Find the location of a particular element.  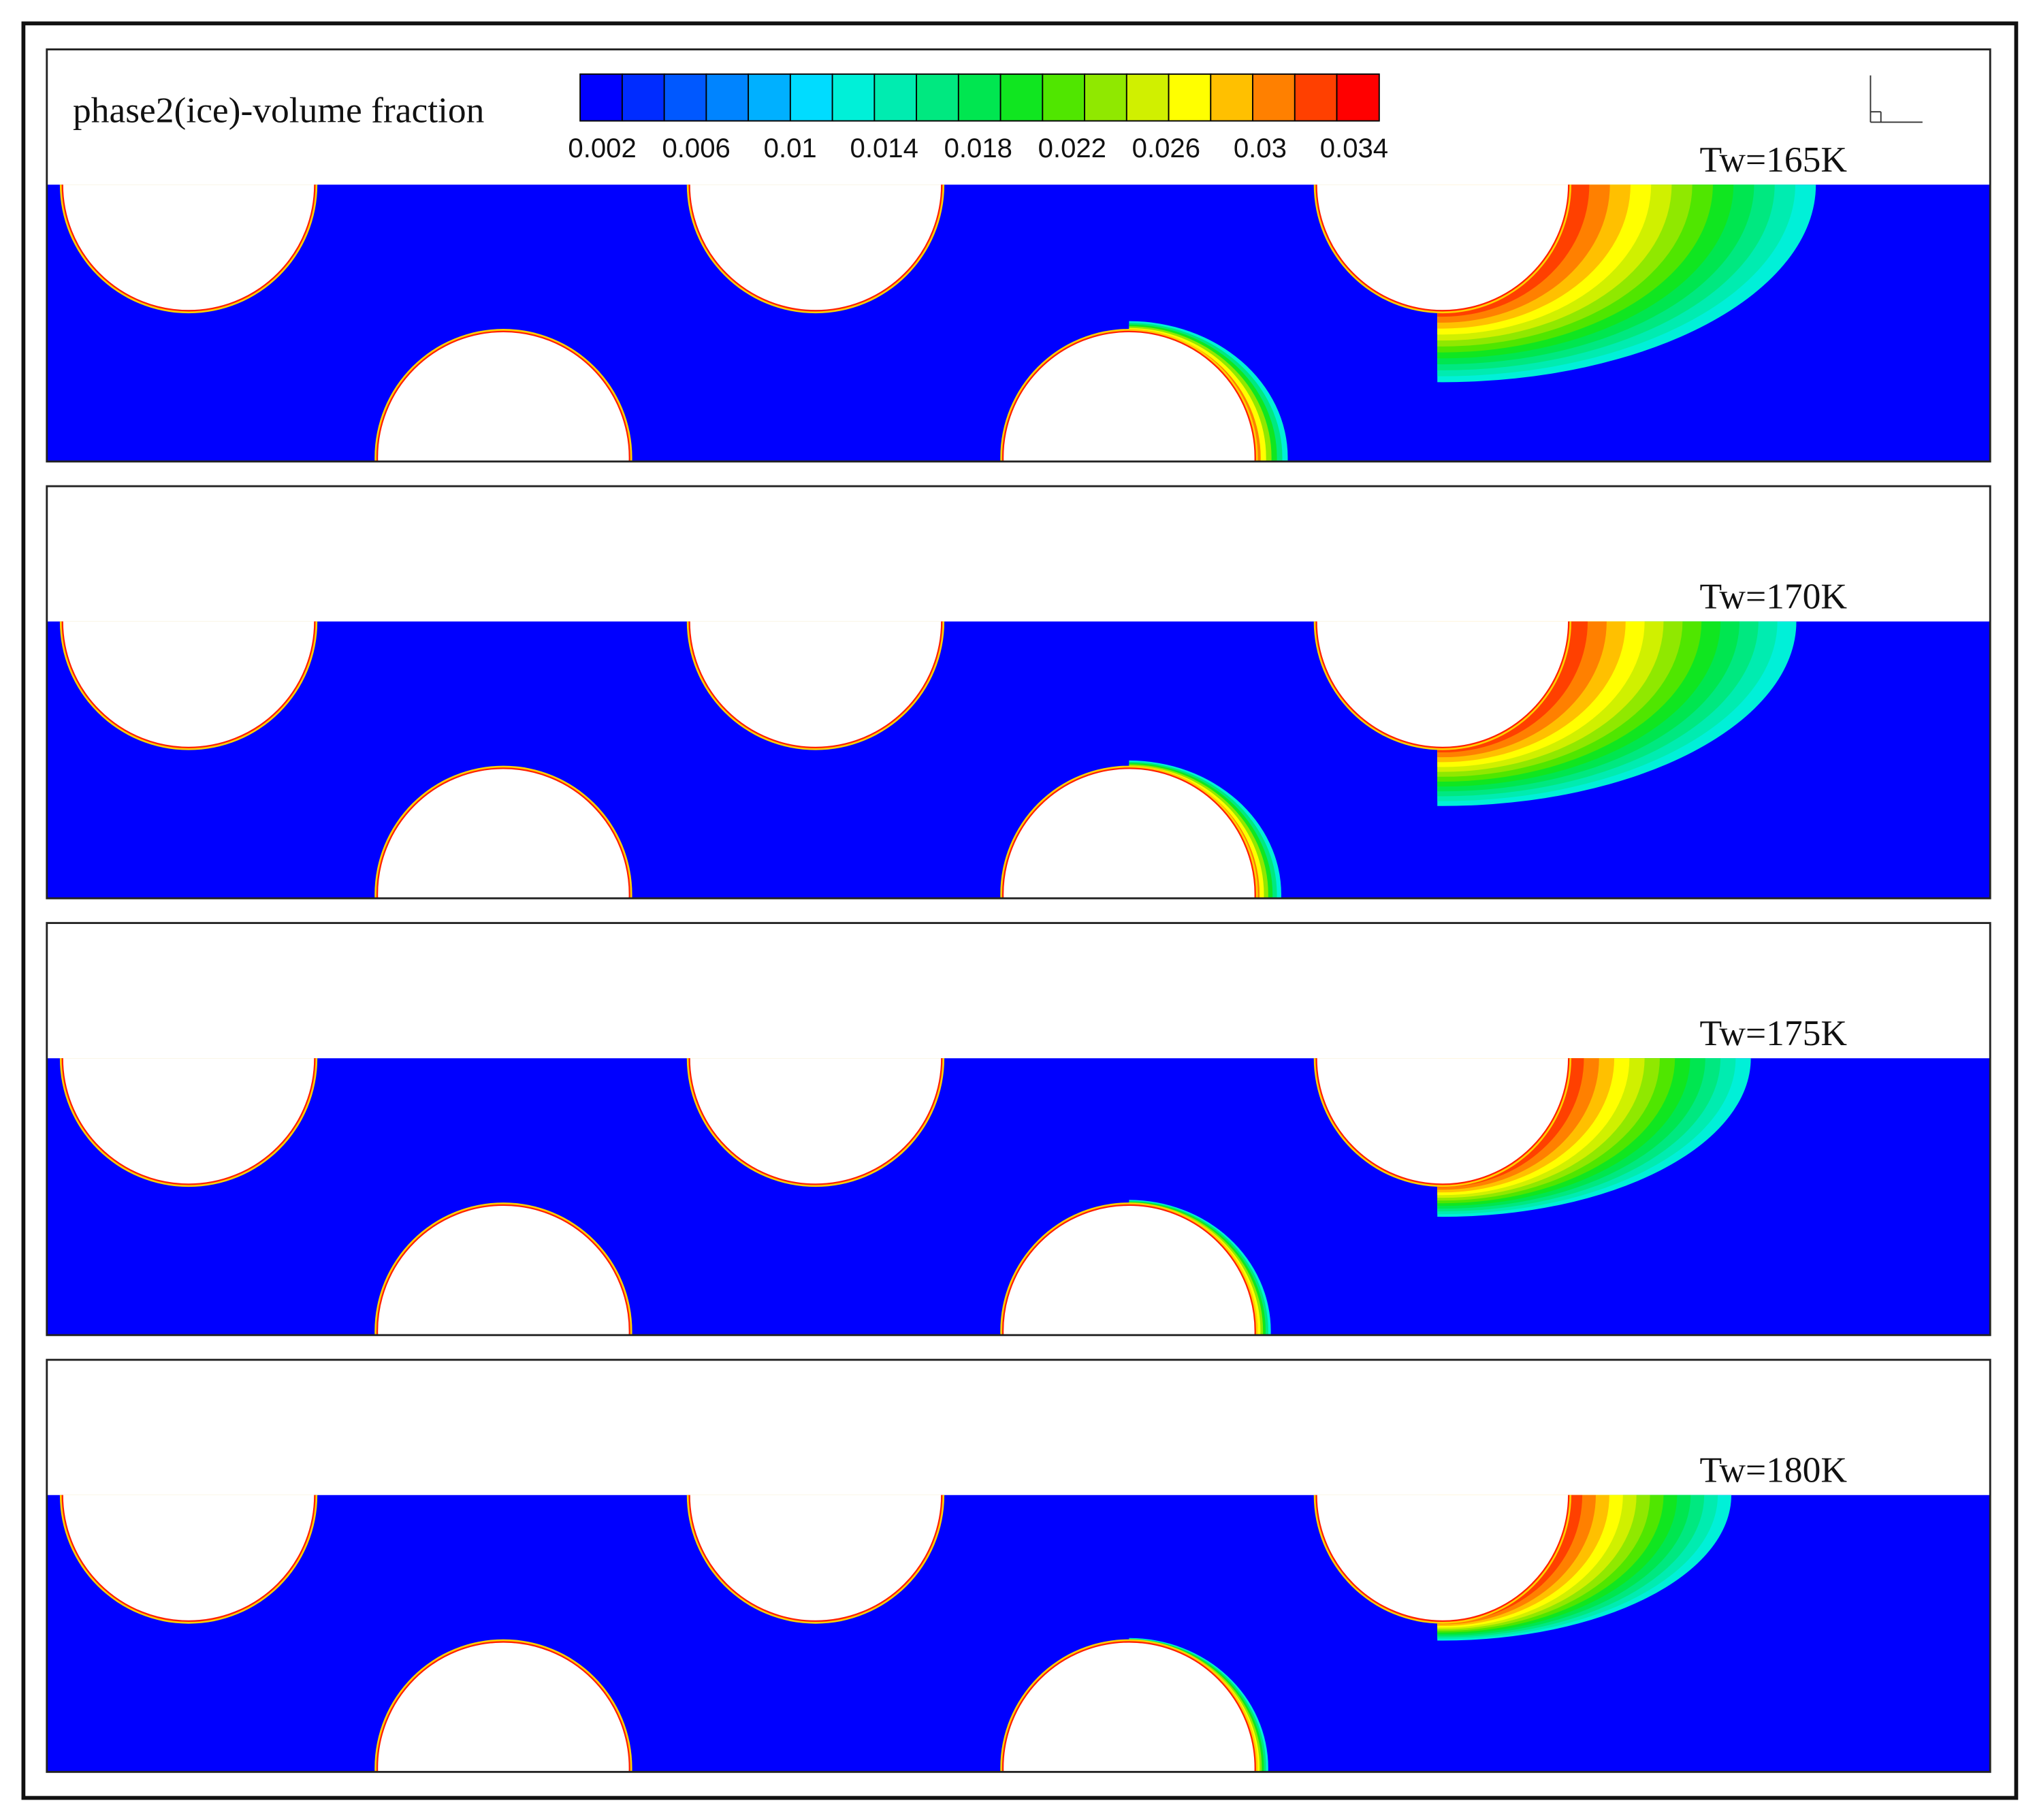

panel-label: Tw=175K is located at coordinates (1773, 1032).